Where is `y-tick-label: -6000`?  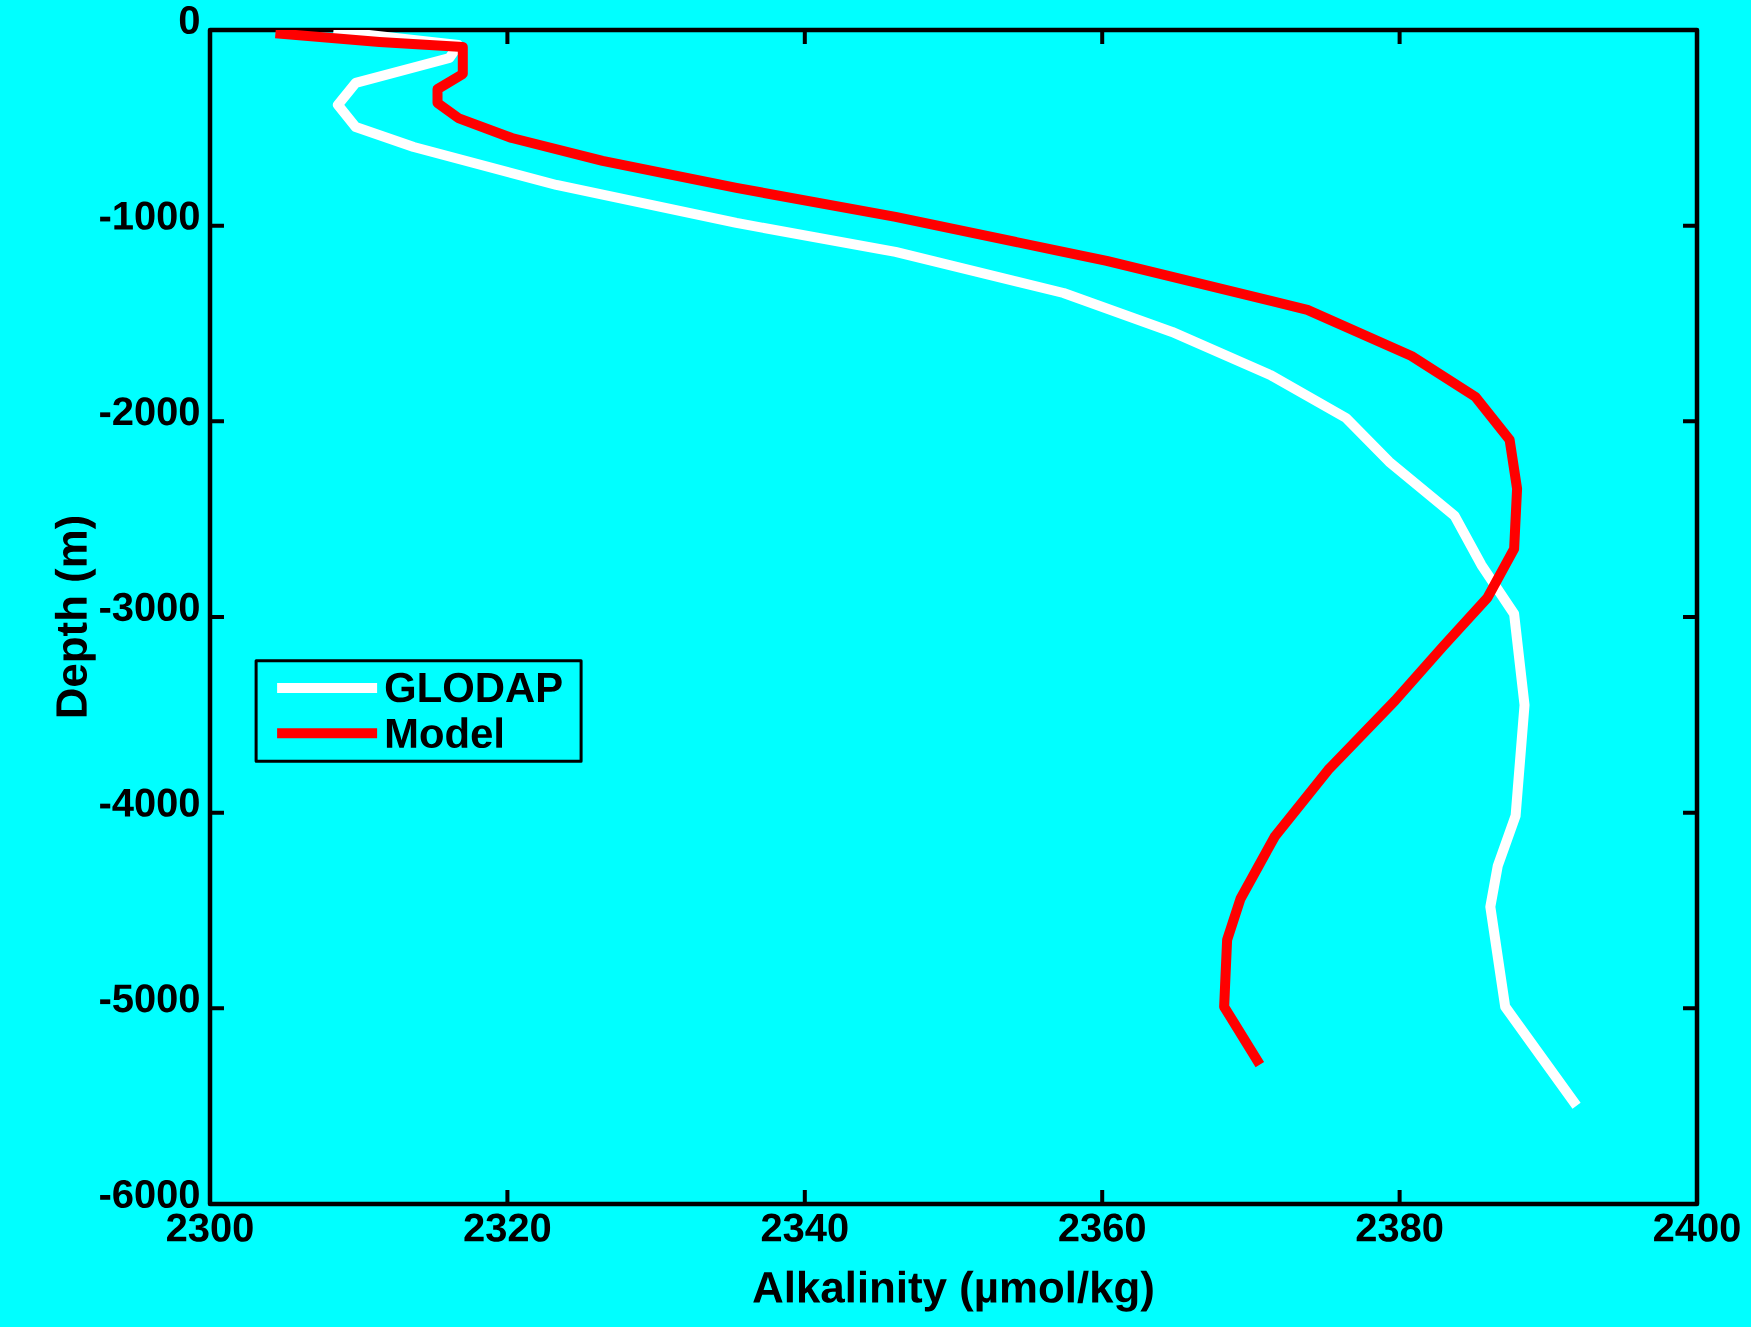 y-tick-label: -6000 is located at coordinates (149, 1194).